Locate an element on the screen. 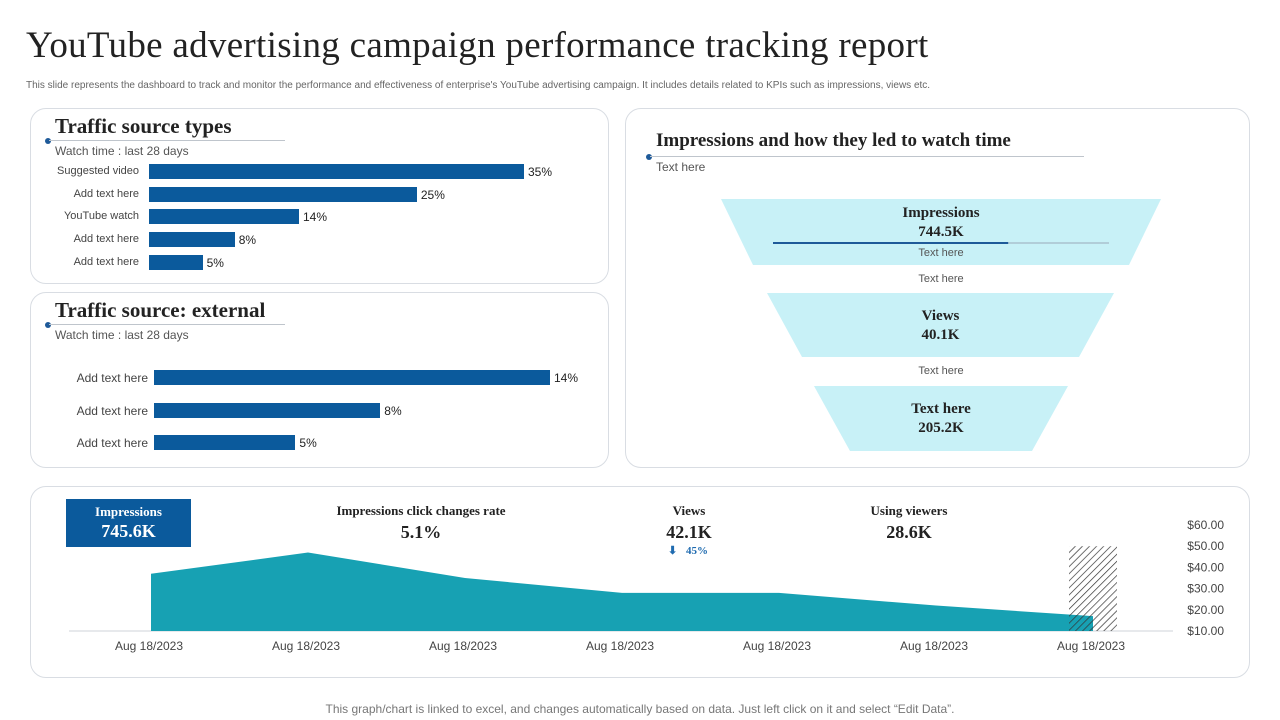  kpi-impressions: Impressions 745.6K is located at coordinates (128, 523).